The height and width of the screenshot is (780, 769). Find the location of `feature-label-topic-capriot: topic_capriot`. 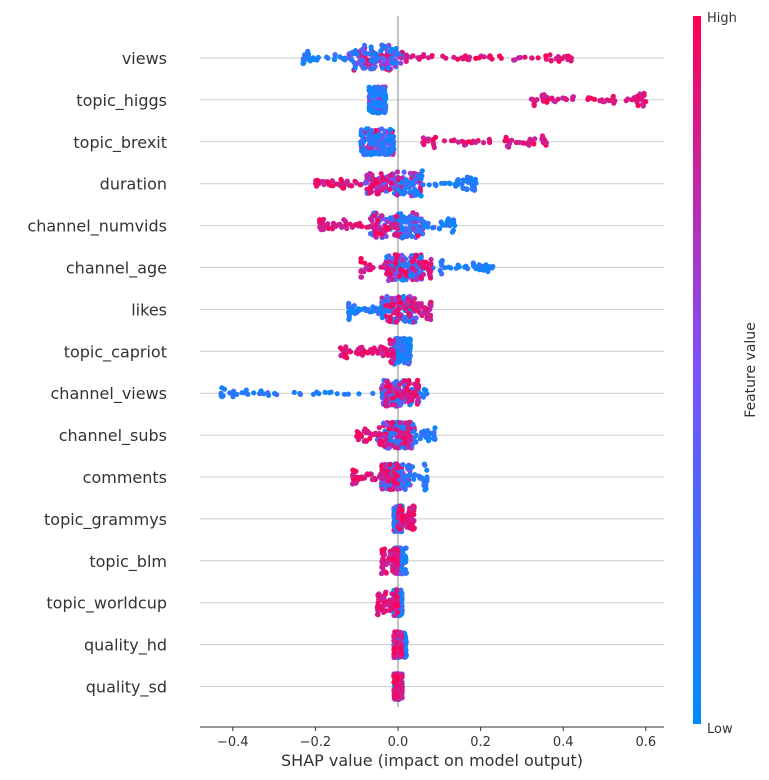

feature-label-topic-capriot: topic_capriot is located at coordinates (115, 352).